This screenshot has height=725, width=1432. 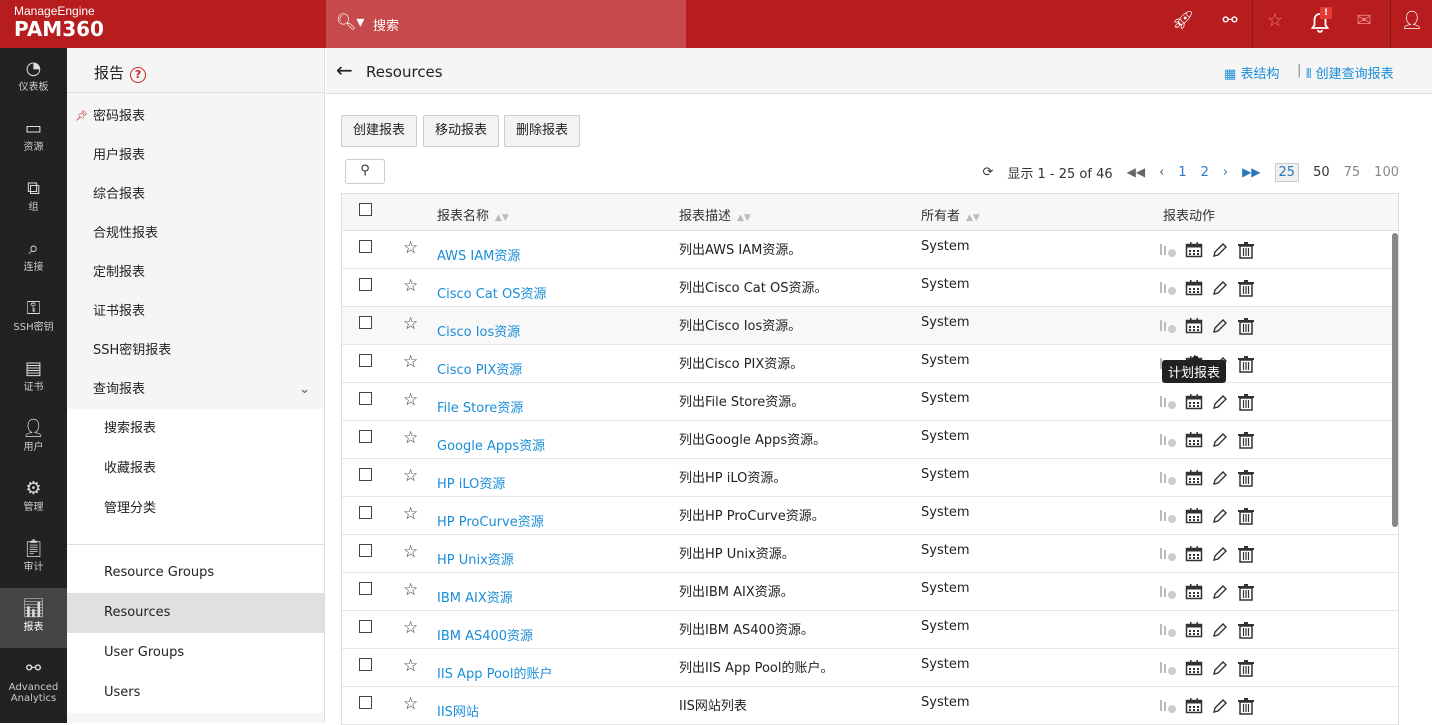 What do you see at coordinates (715, 216) in the screenshot?
I see `col-desc: 报表描述 ▲▼` at bounding box center [715, 216].